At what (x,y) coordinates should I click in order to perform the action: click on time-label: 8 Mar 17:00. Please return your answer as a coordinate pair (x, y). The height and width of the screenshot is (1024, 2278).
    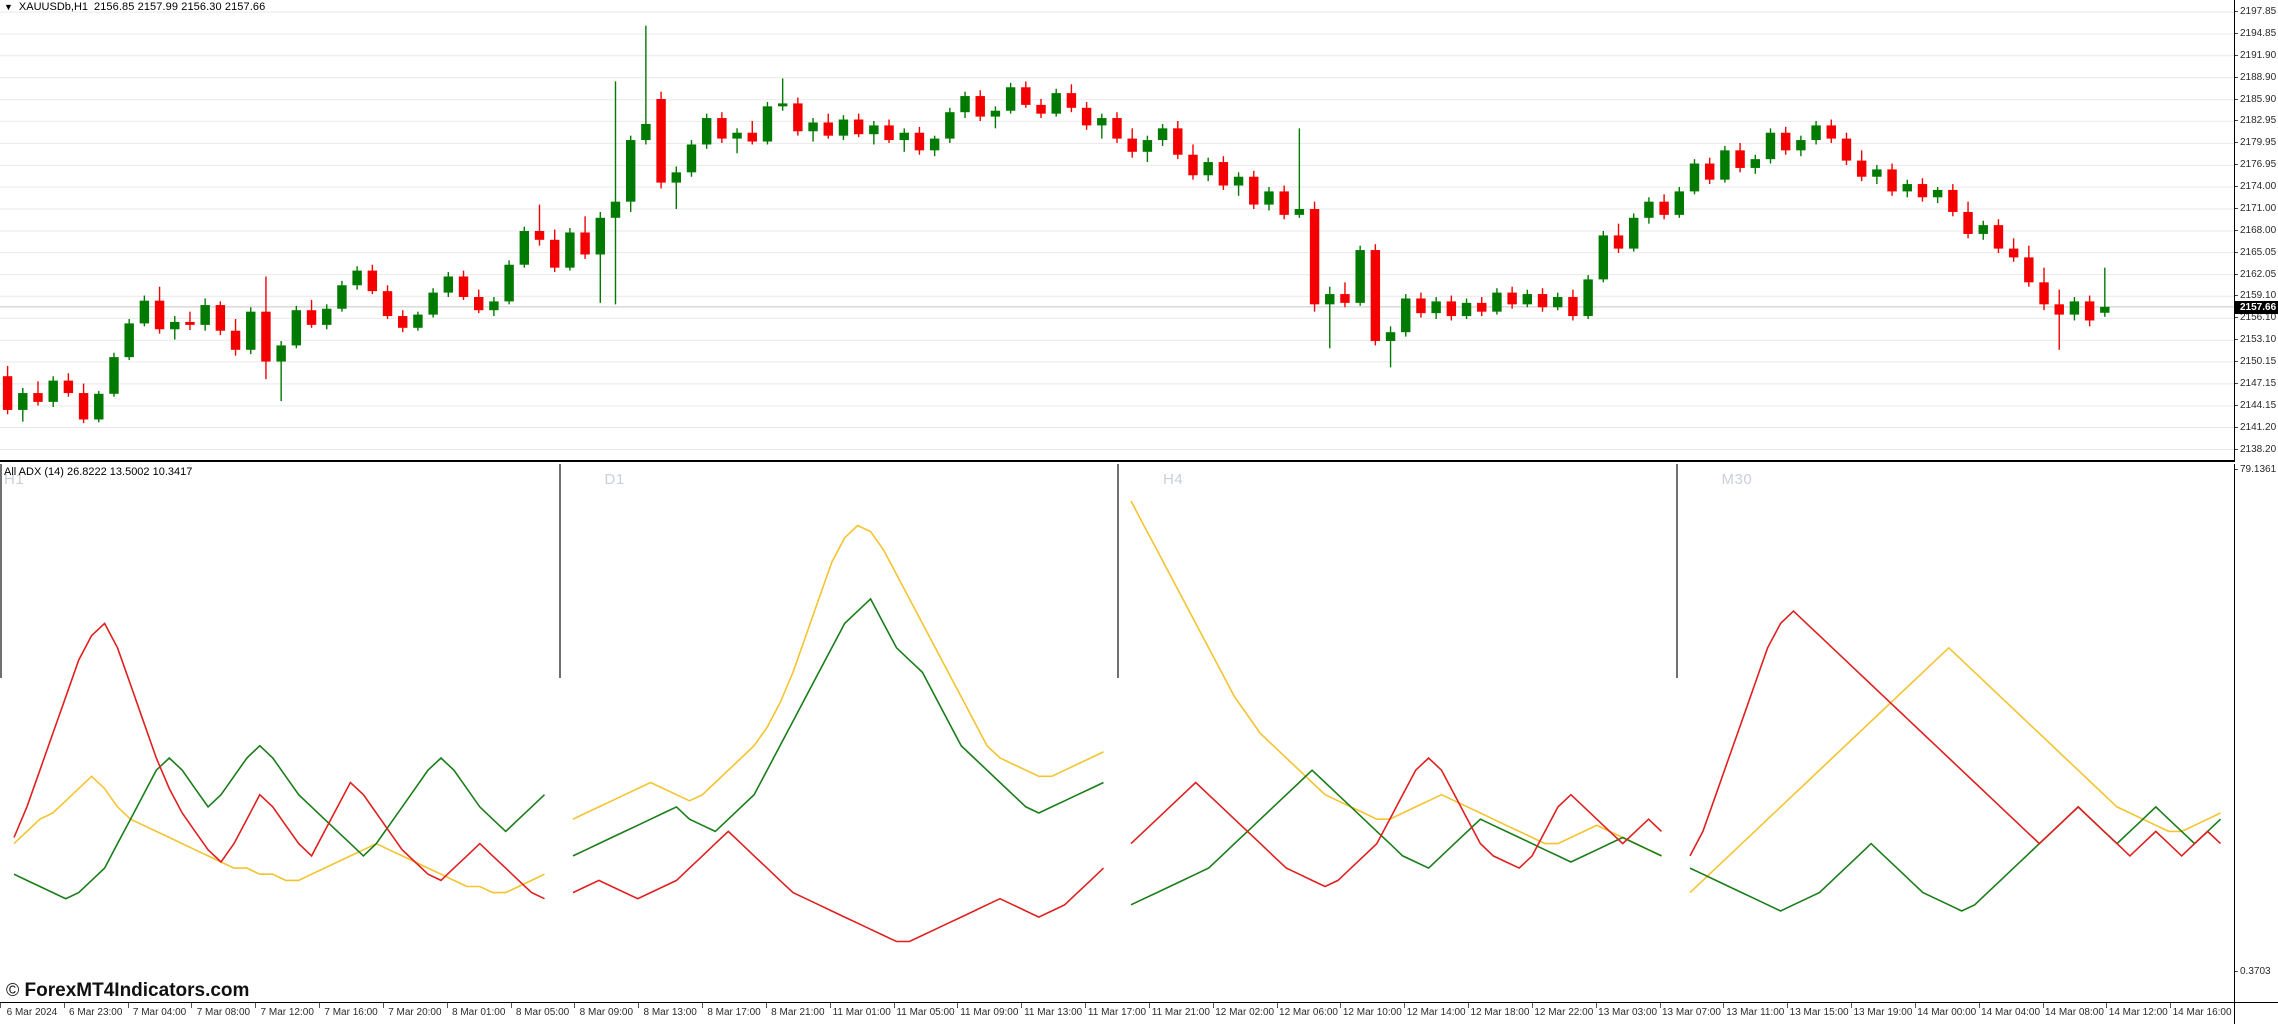
    Looking at the image, I should click on (734, 1012).